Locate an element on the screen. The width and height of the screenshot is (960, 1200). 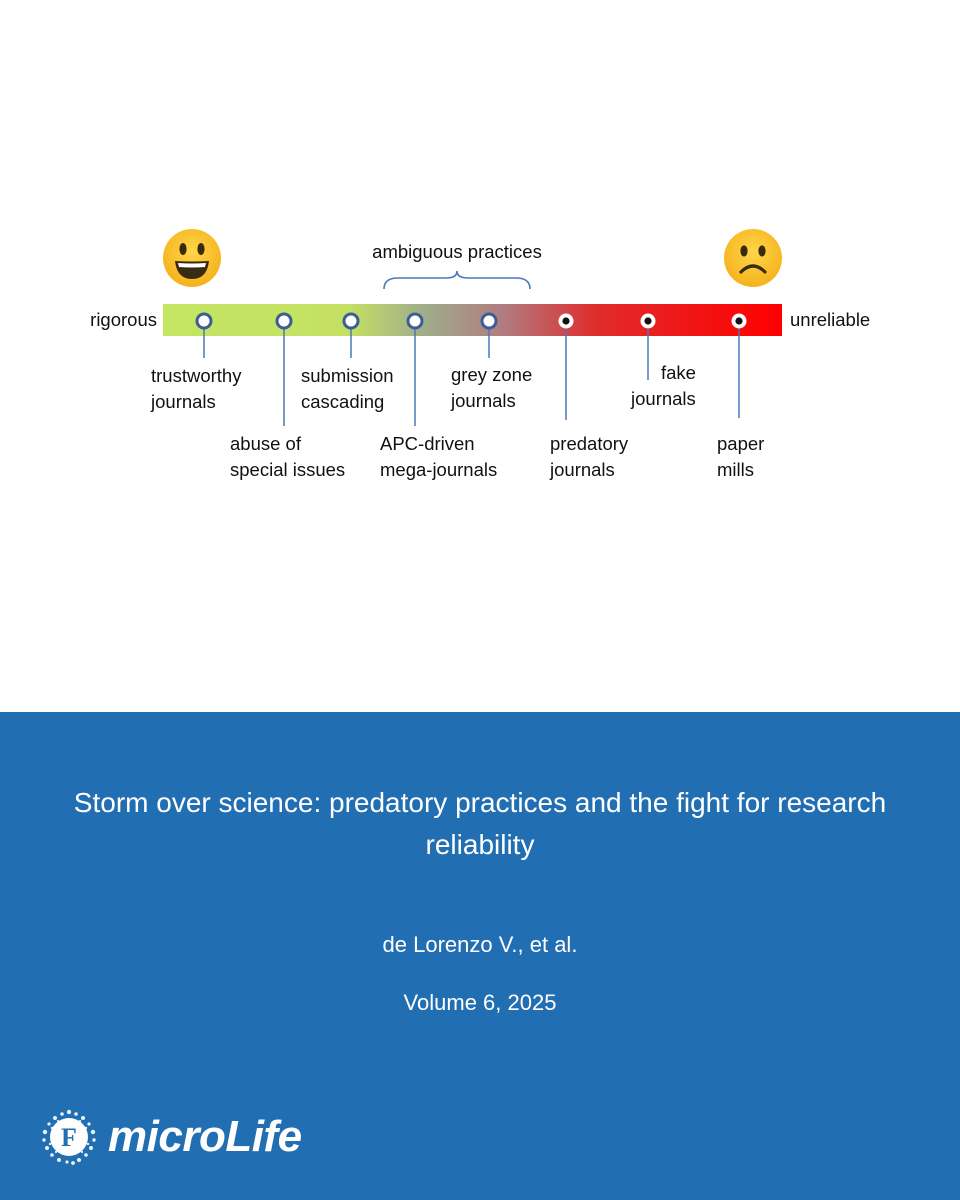
marker-fake-journals is located at coordinates (648, 321).